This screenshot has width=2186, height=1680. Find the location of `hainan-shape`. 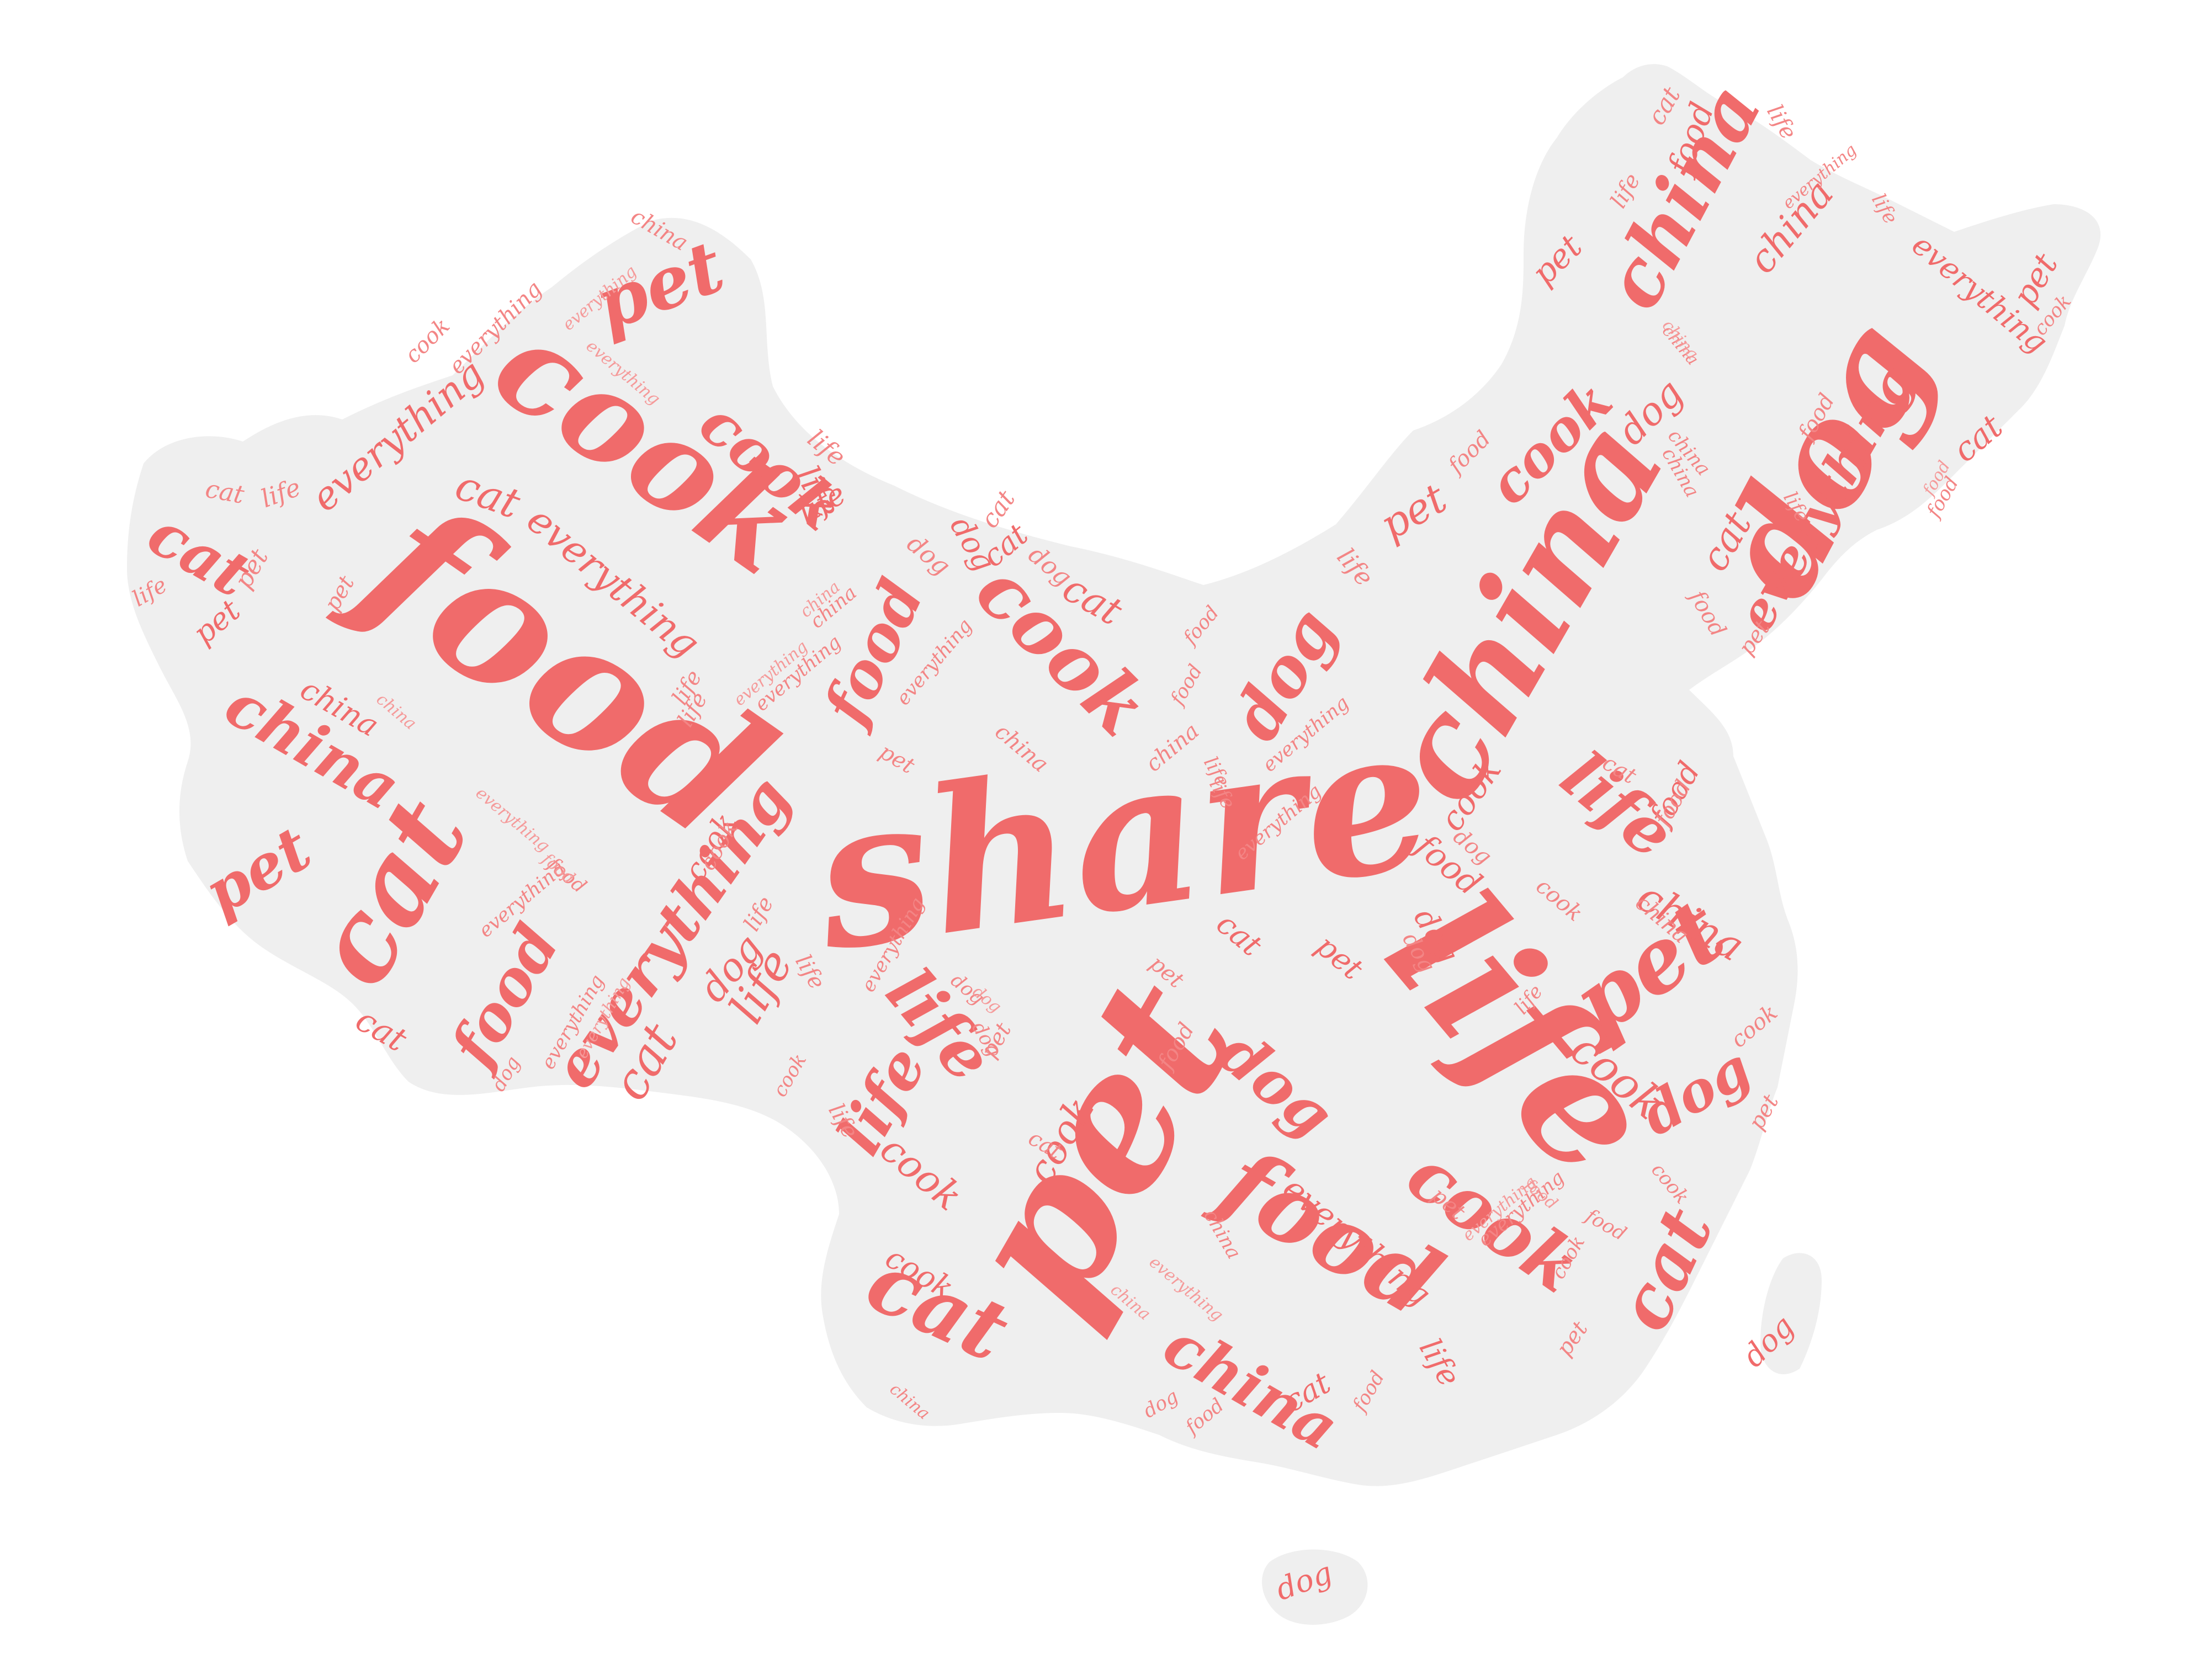

hainan-shape is located at coordinates (1315, 1587).